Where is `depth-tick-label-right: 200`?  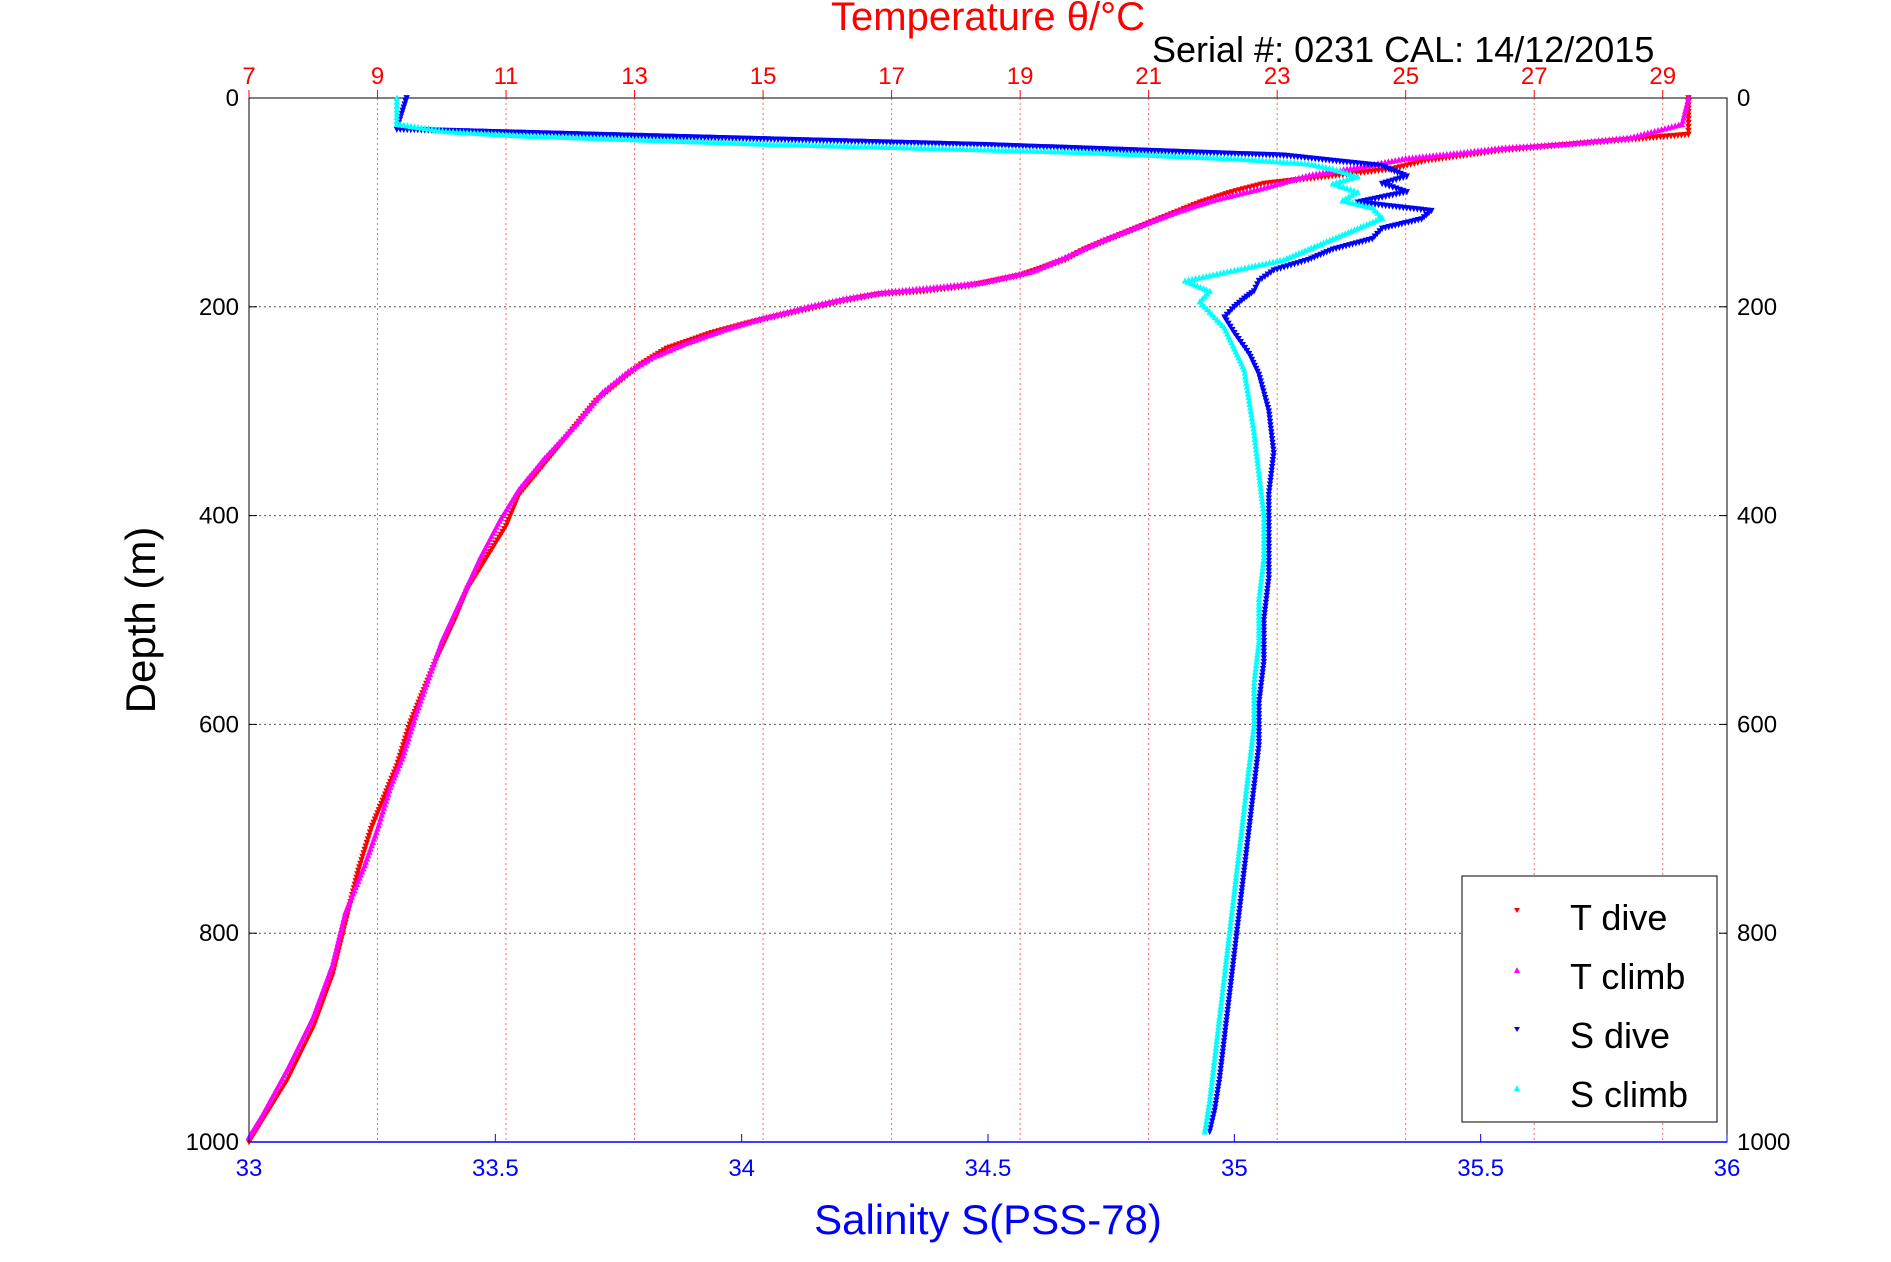 depth-tick-label-right: 200 is located at coordinates (1757, 307).